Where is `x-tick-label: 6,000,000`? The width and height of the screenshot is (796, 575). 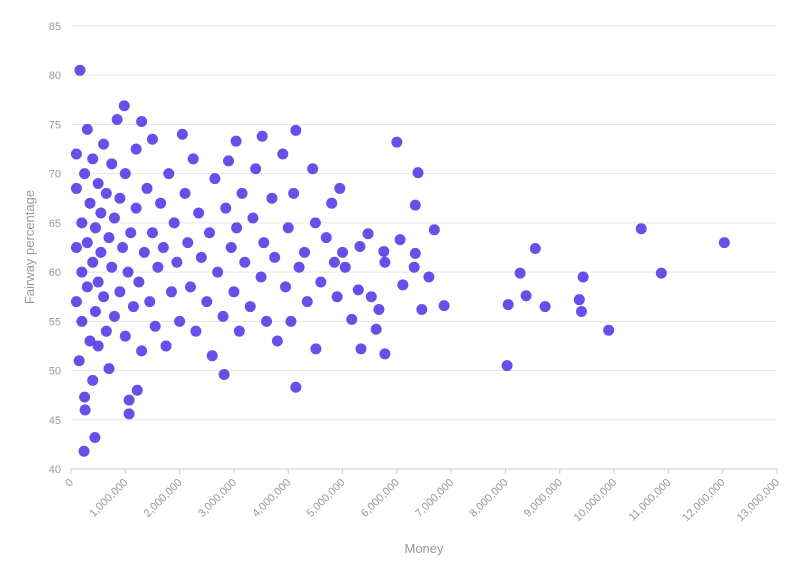 x-tick-label: 6,000,000 is located at coordinates (380, 498).